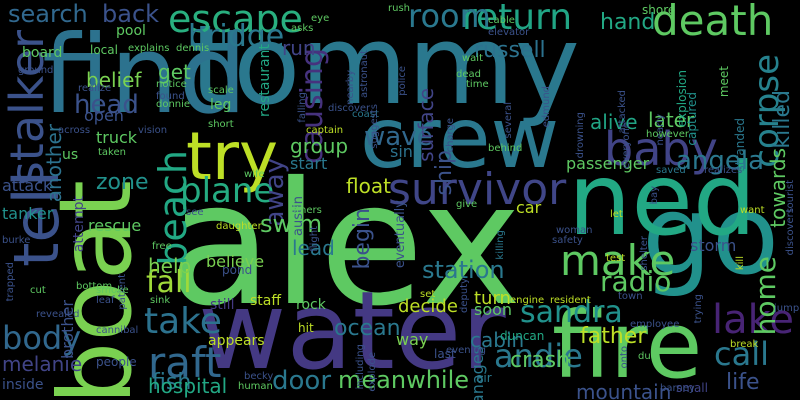 This screenshot has height=400, width=800. What do you see at coordinates (235, 261) in the screenshot?
I see `word-believe: believe` at bounding box center [235, 261].